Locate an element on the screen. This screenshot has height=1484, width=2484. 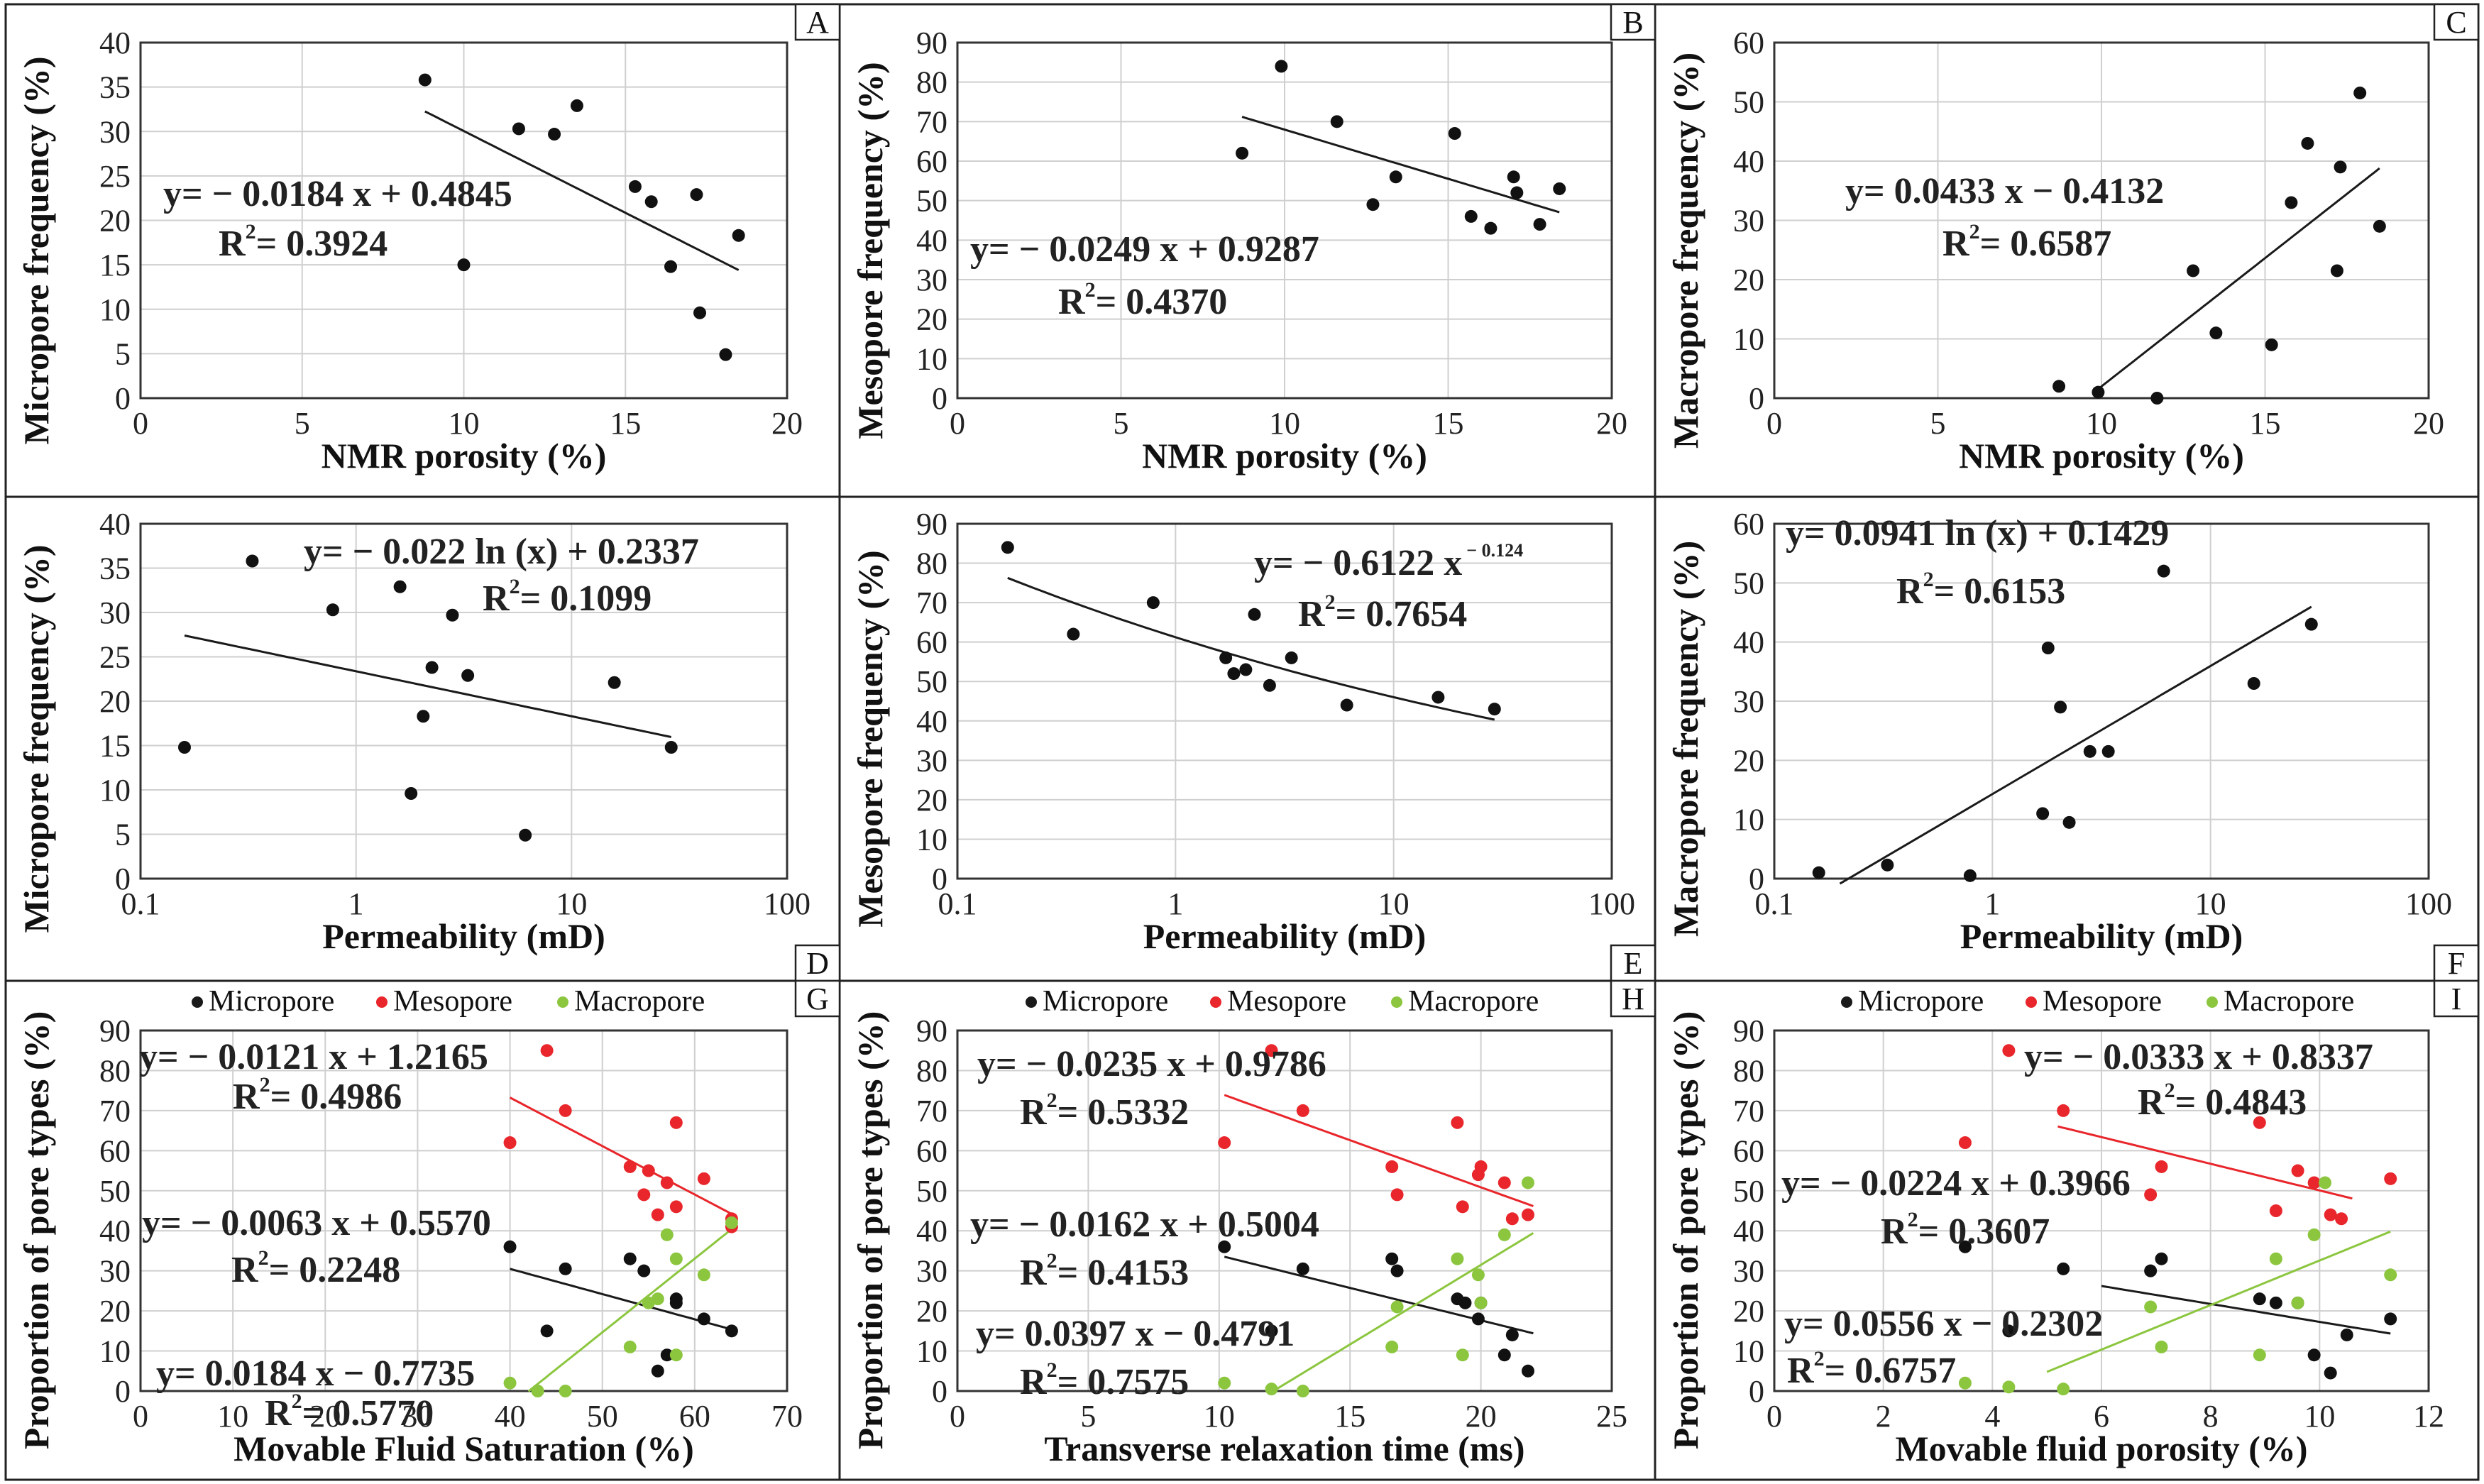
x-tick-label: 100 is located at coordinates (1611, 903).